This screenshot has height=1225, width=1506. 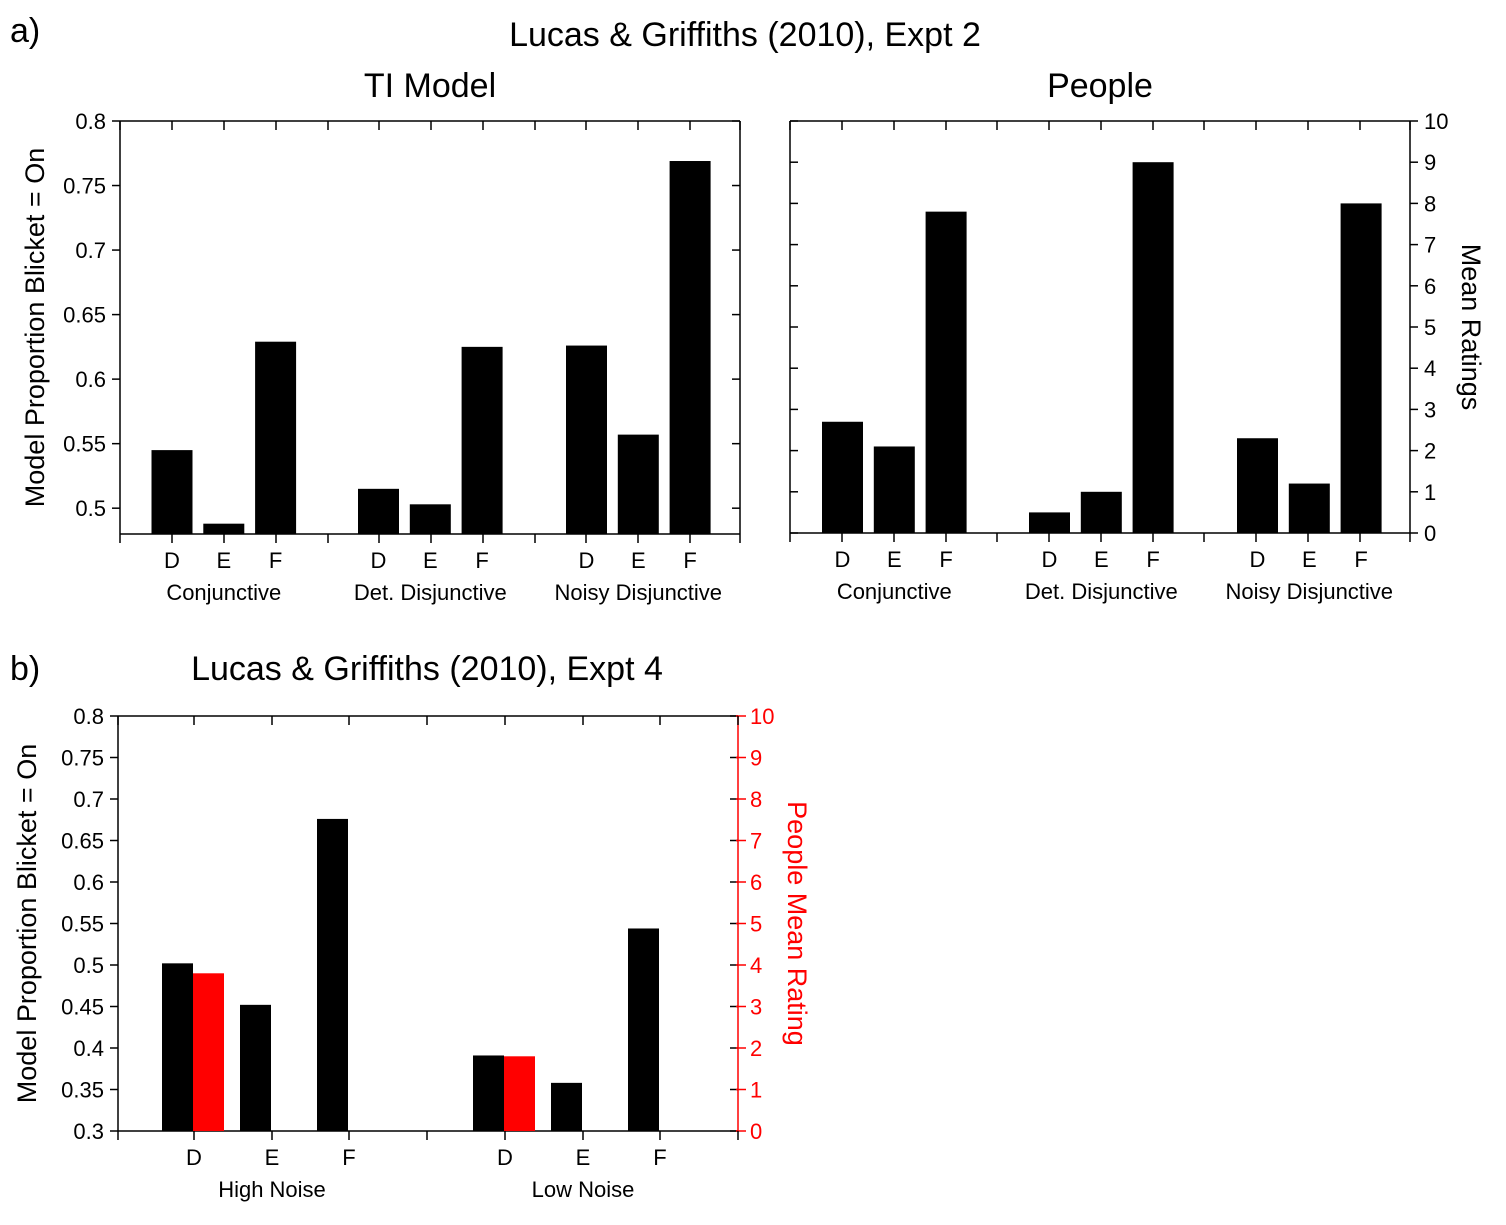 What do you see at coordinates (1430, 245) in the screenshot?
I see `y-tick-label: 7` at bounding box center [1430, 245].